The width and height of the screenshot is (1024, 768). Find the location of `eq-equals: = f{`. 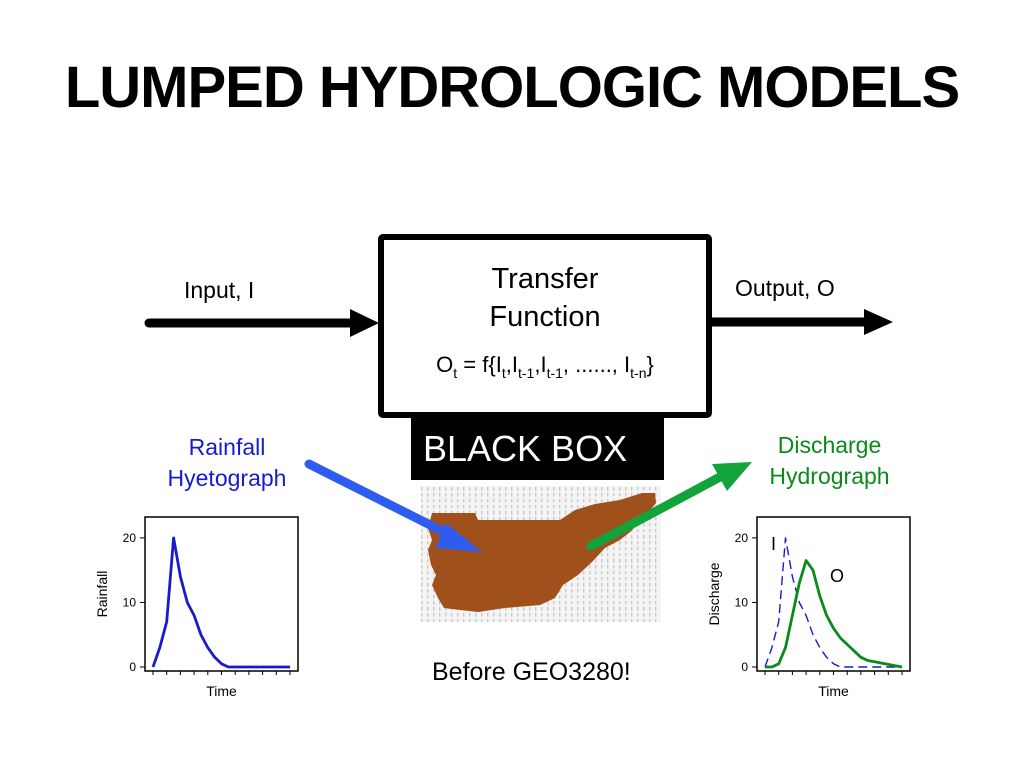

eq-equals: = f{ is located at coordinates (476, 364).